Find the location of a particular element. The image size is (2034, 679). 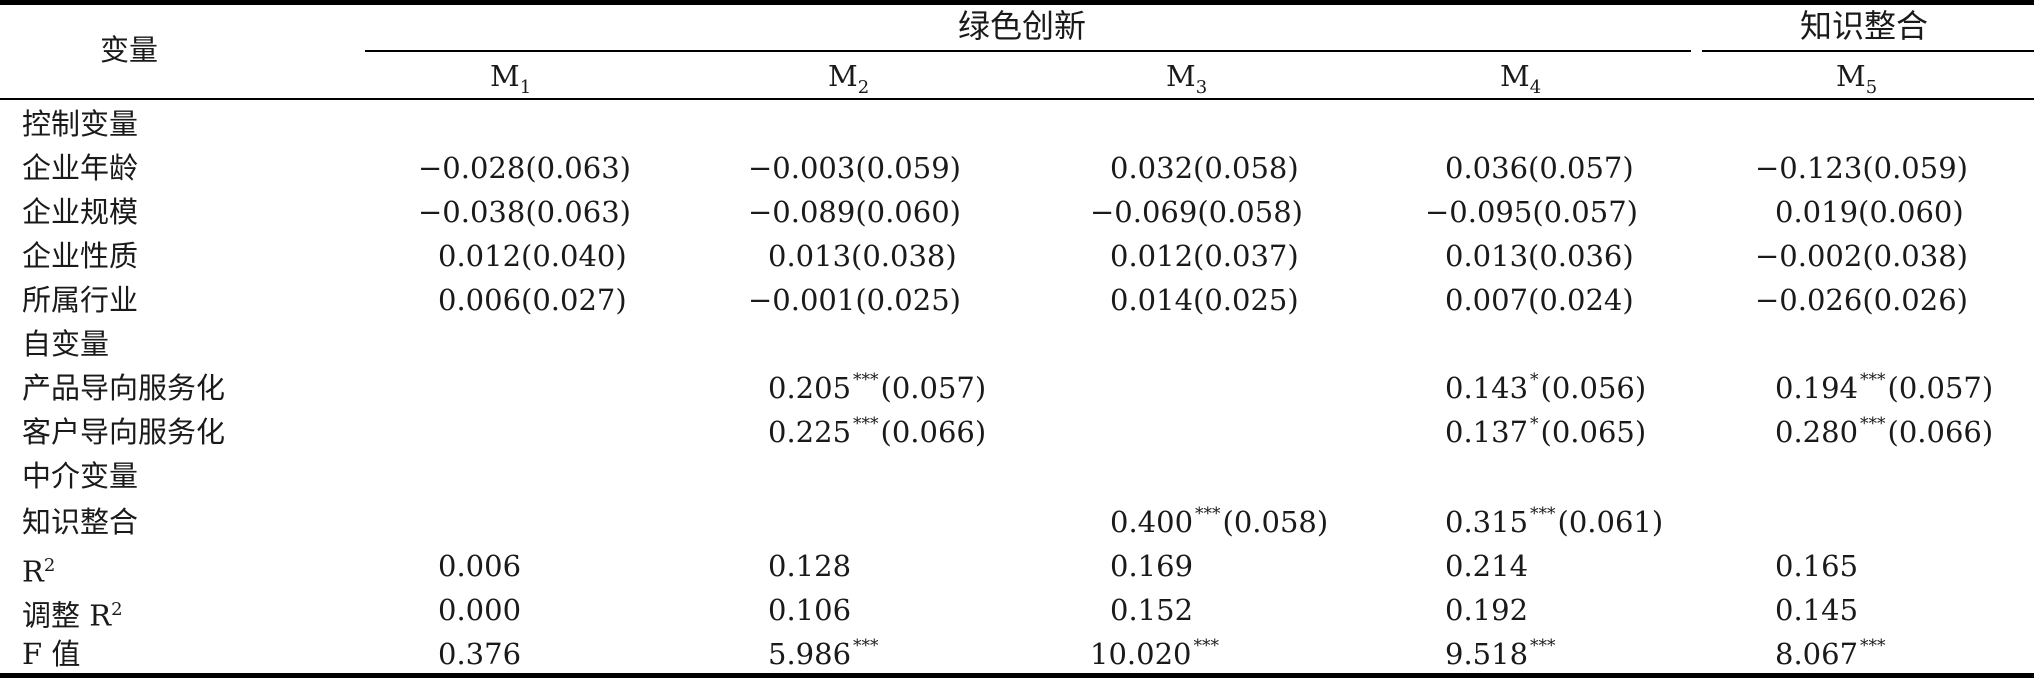

coefficient-value: 0.106 is located at coordinates (810, 610).